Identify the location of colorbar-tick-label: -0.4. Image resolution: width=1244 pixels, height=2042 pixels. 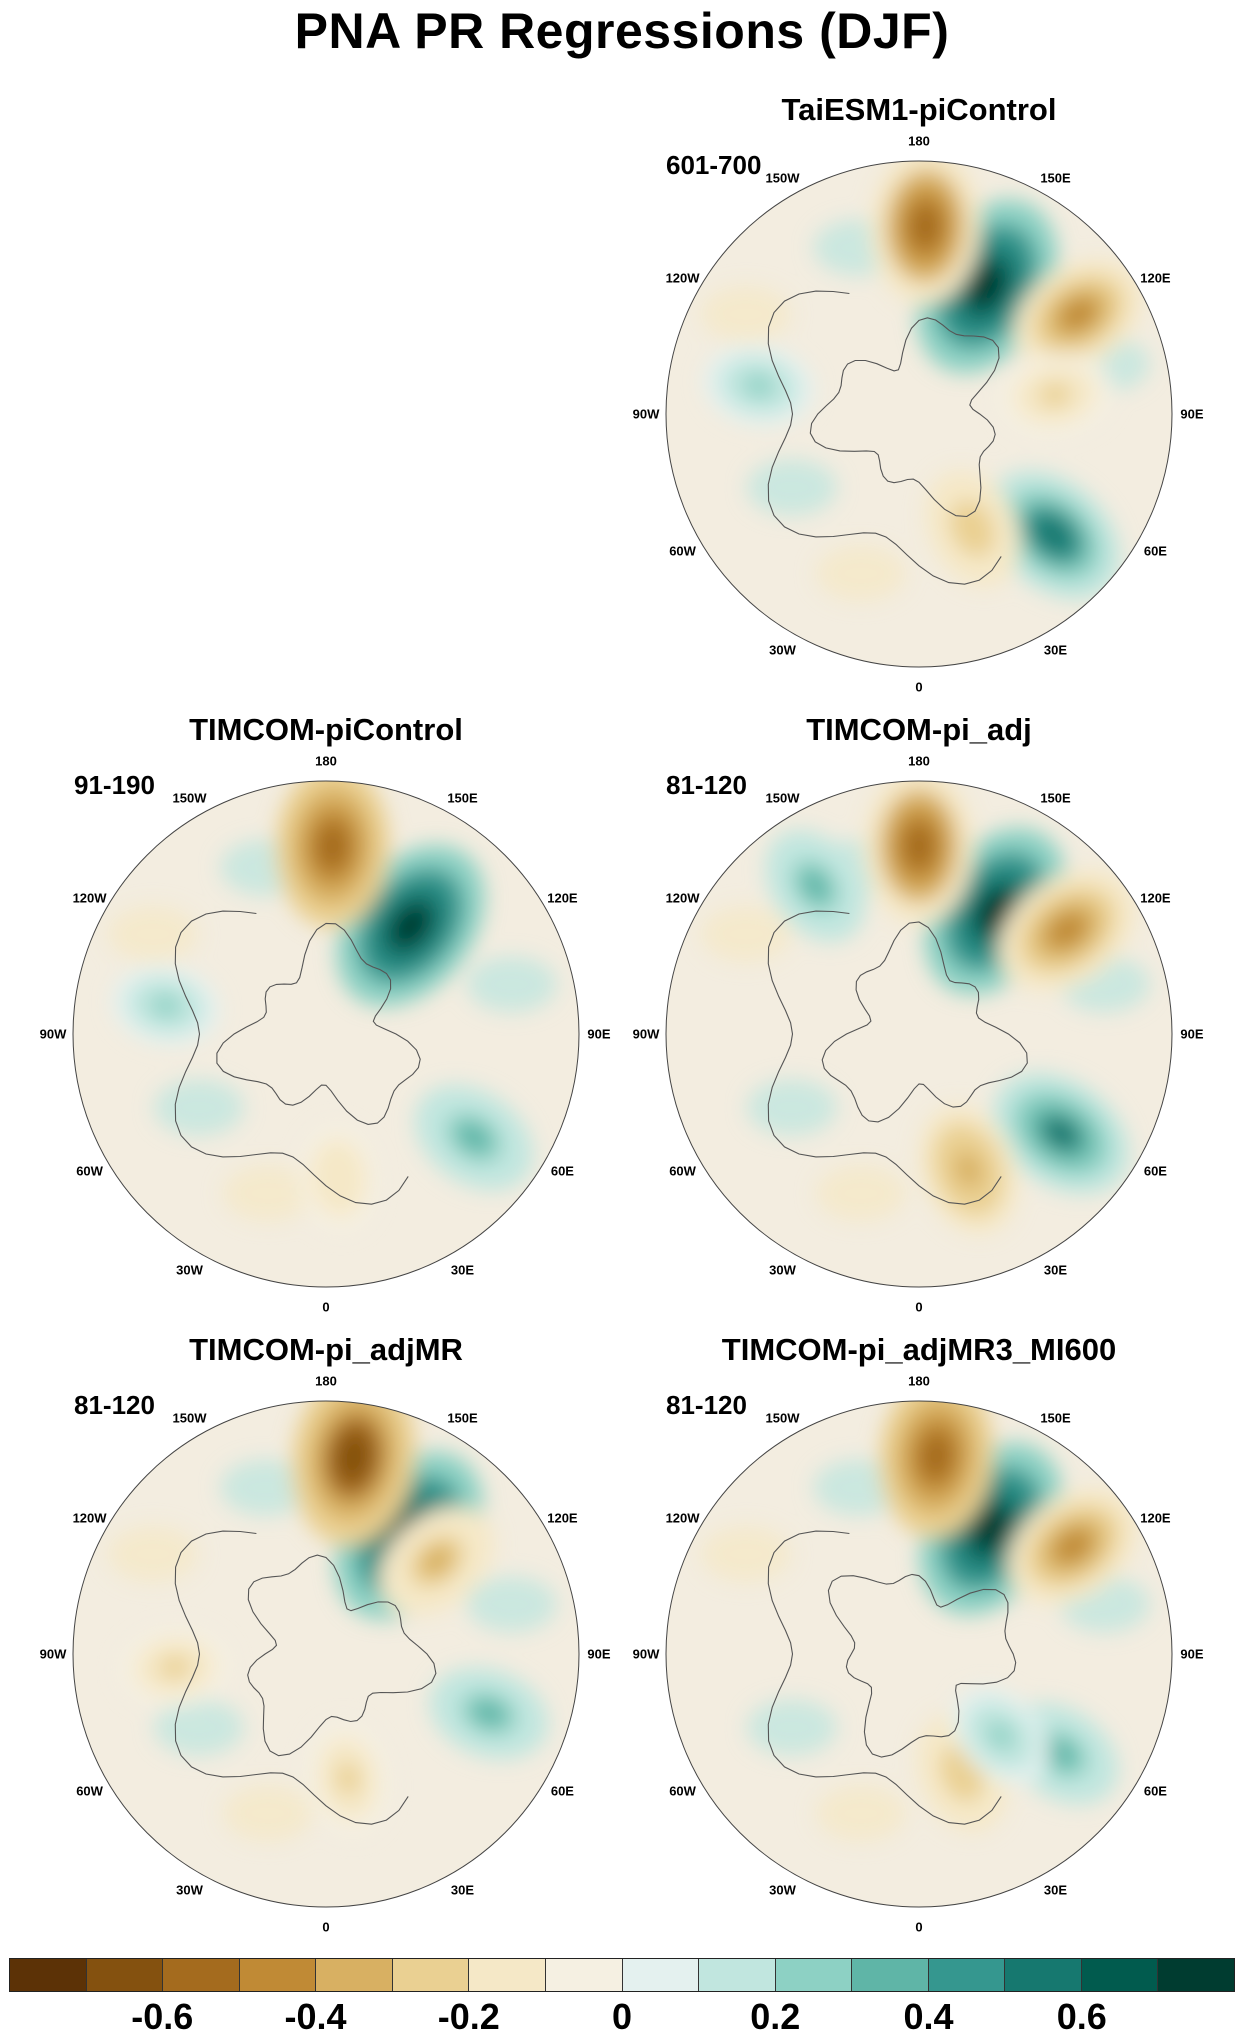
(315, 2016).